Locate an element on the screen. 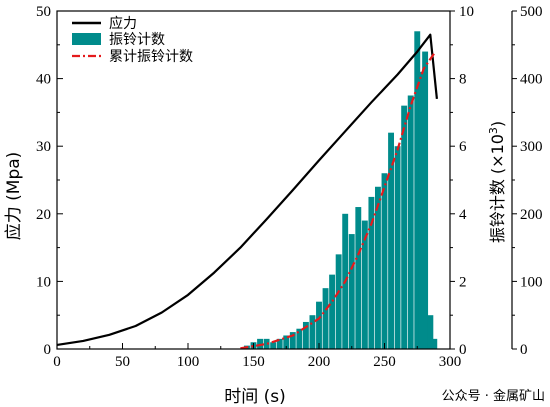 The height and width of the screenshot is (407, 550). x-tick-label-2: 100 is located at coordinates (188, 362).